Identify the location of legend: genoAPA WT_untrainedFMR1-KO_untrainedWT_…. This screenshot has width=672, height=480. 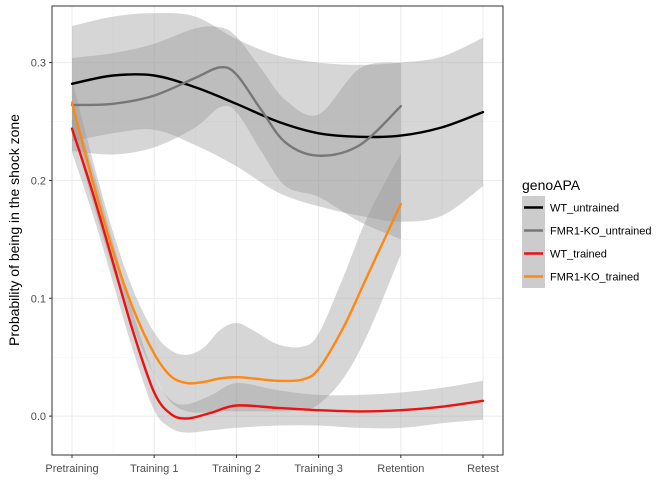
(587, 232).